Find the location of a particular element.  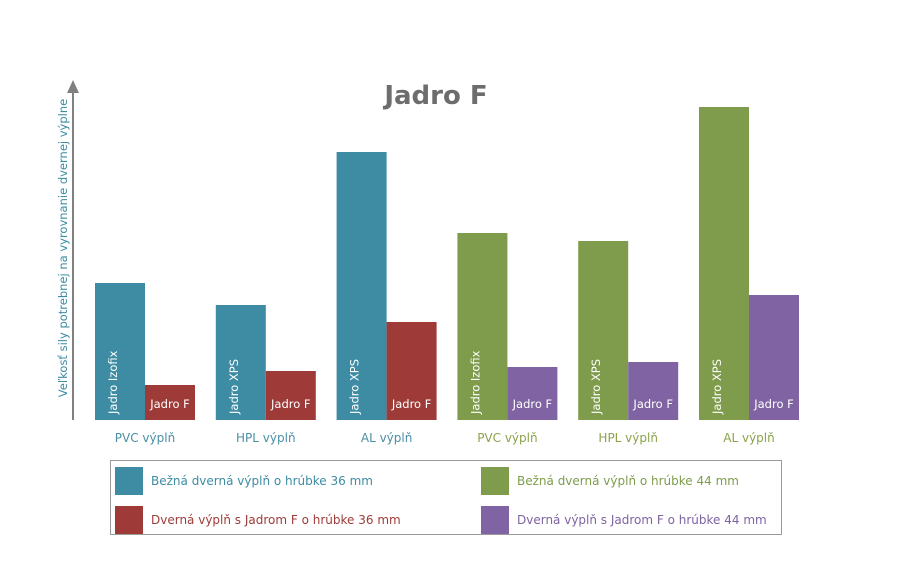

bar-label-0-1: Jadro F is located at coordinates (169, 404).